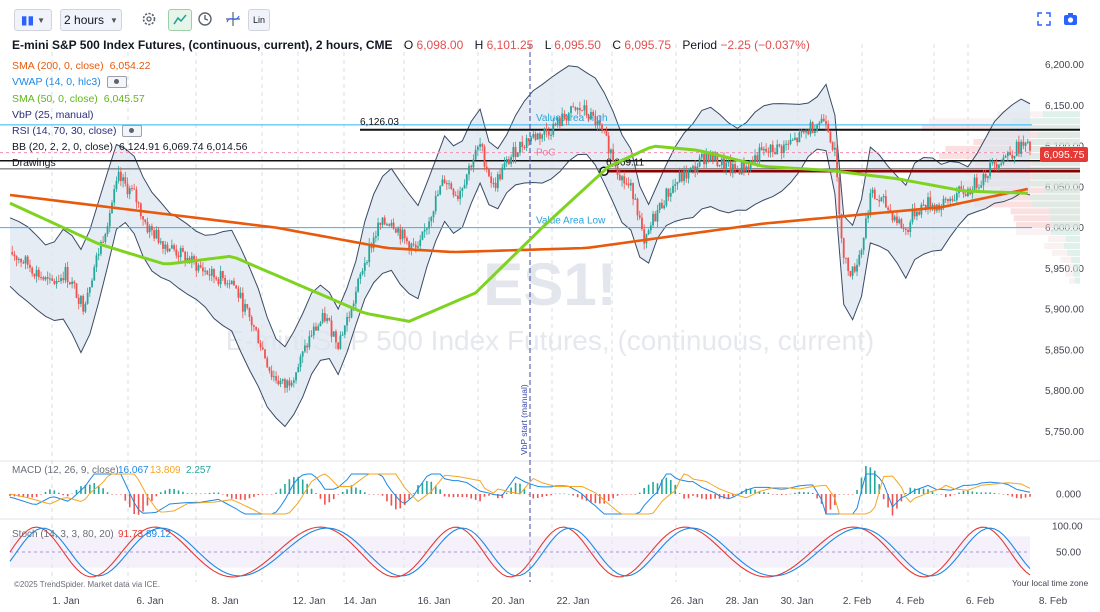 The image size is (1100, 612). I want to click on legend-vwap: VWAP (14, 0, hlc3), so click(69, 82).